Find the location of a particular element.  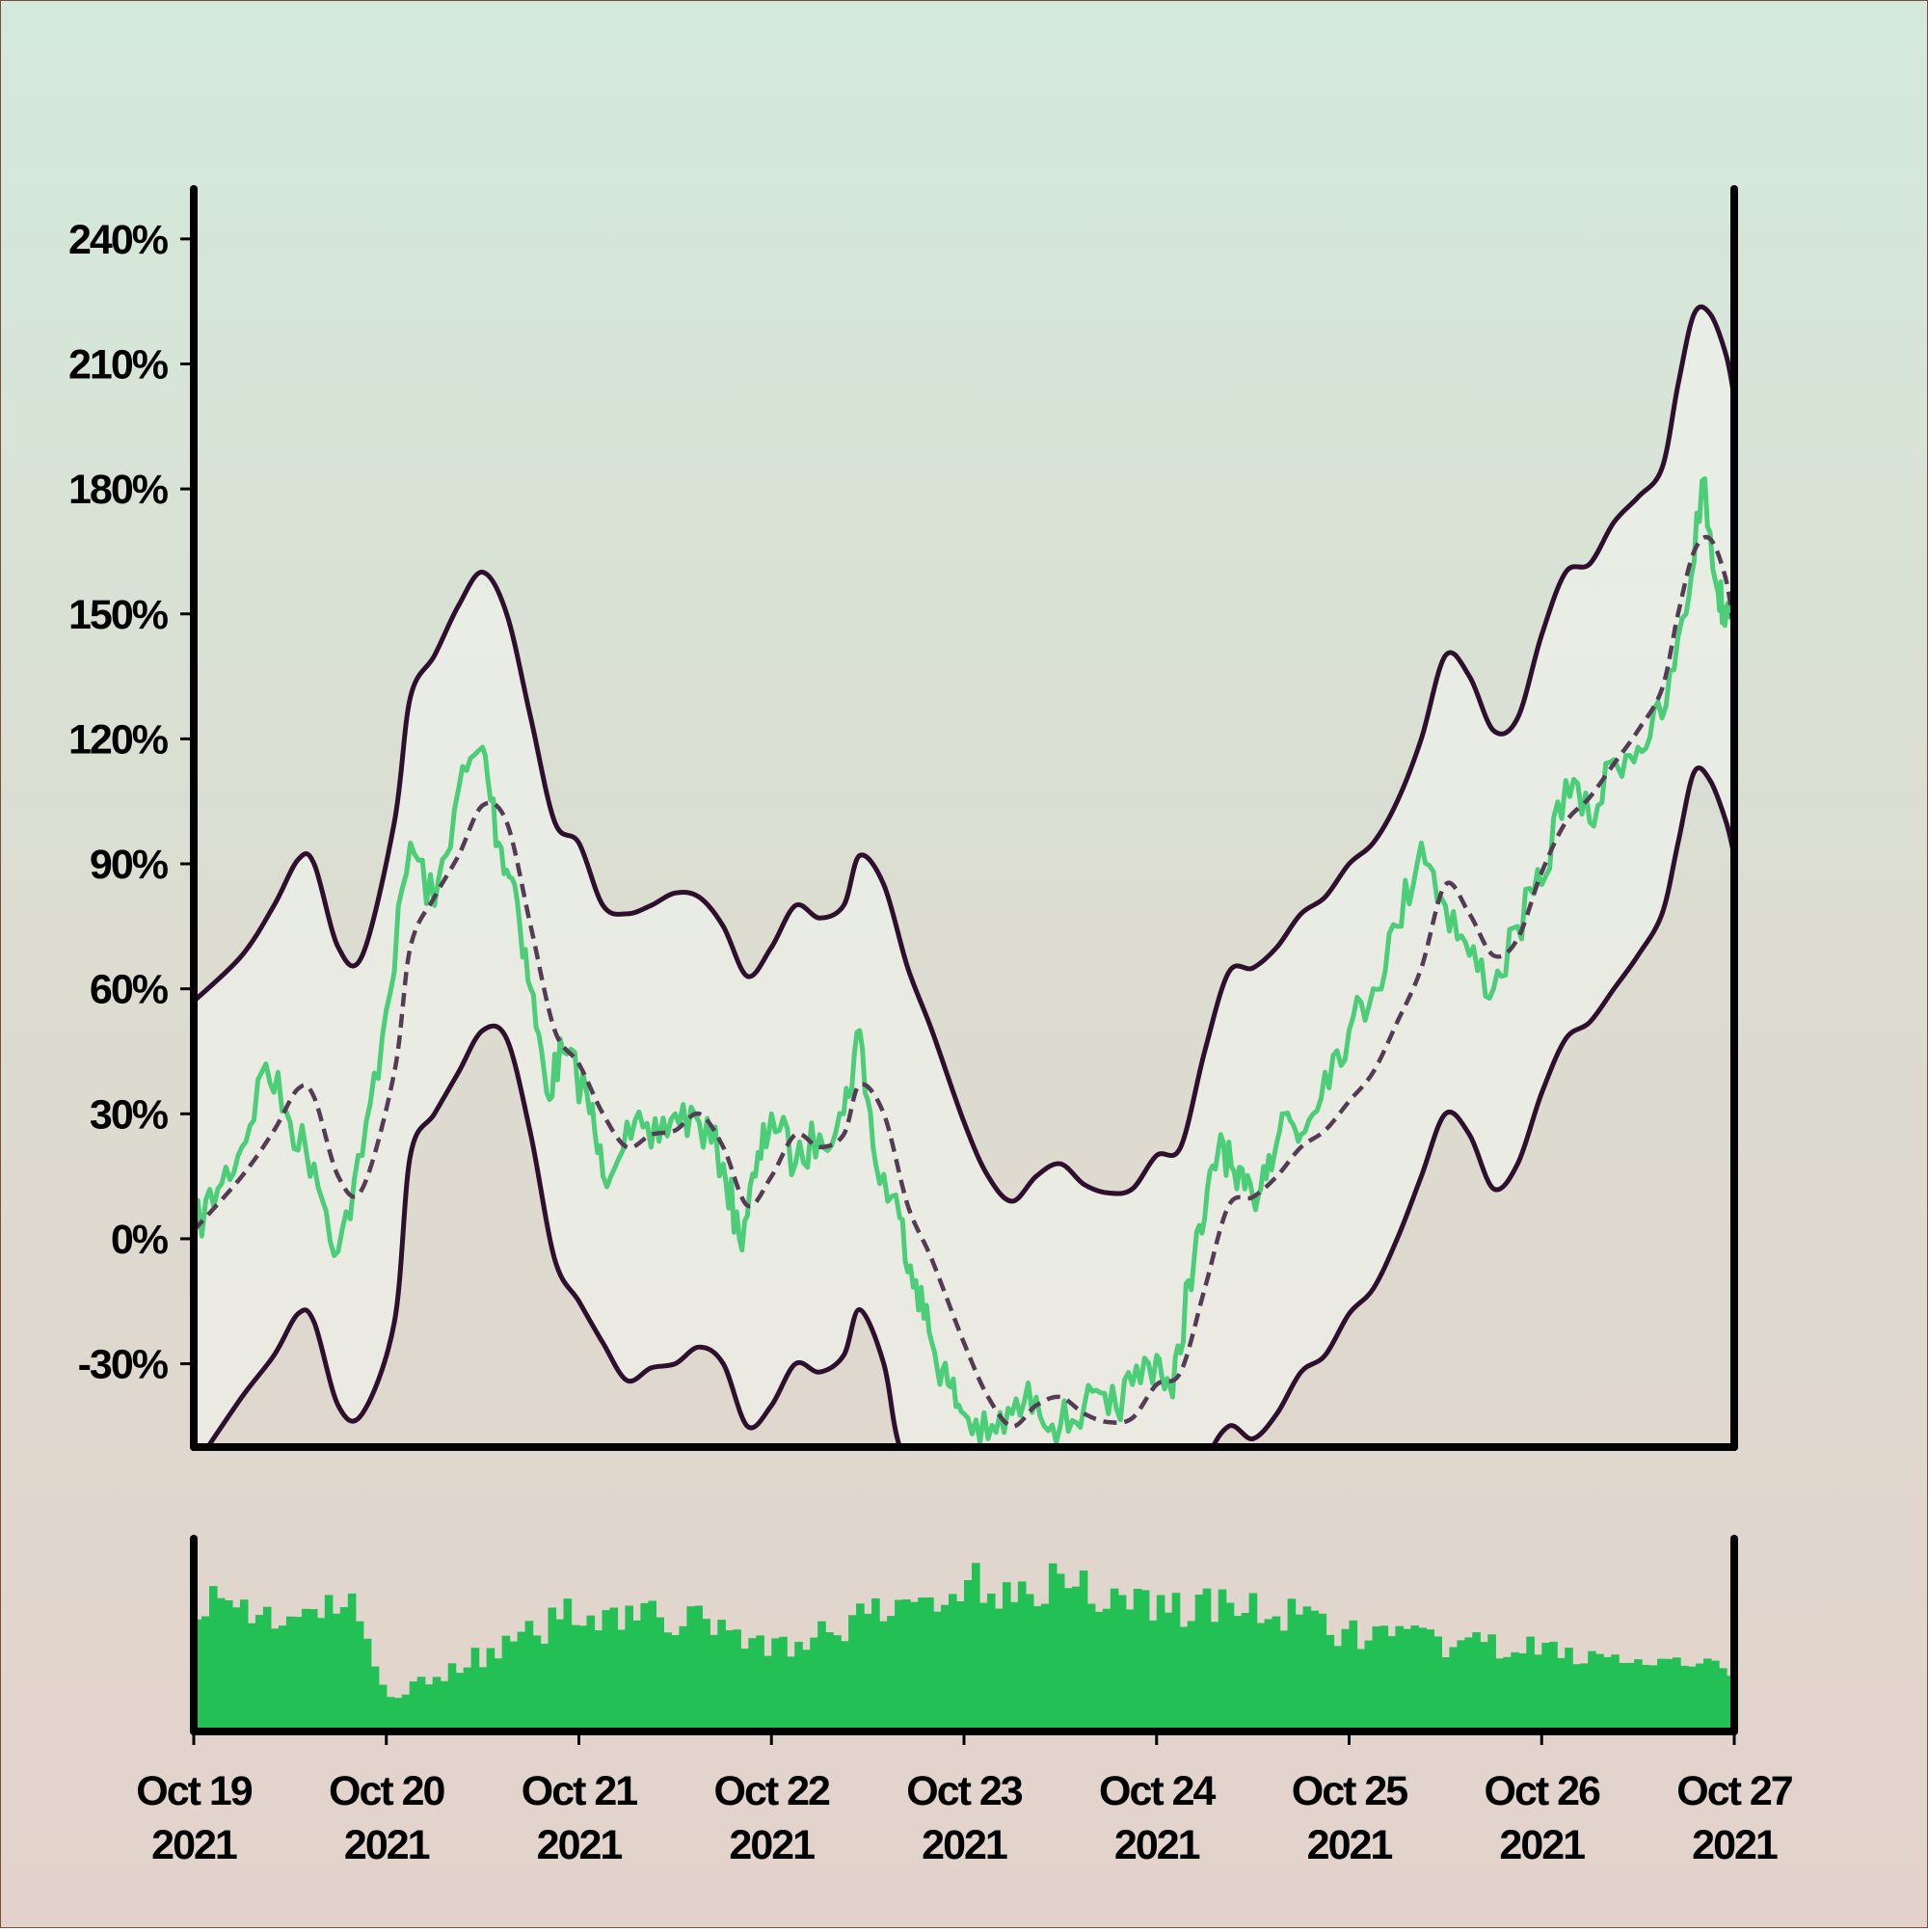

x-tick-label-date: Oct 23 is located at coordinates (964, 1791).